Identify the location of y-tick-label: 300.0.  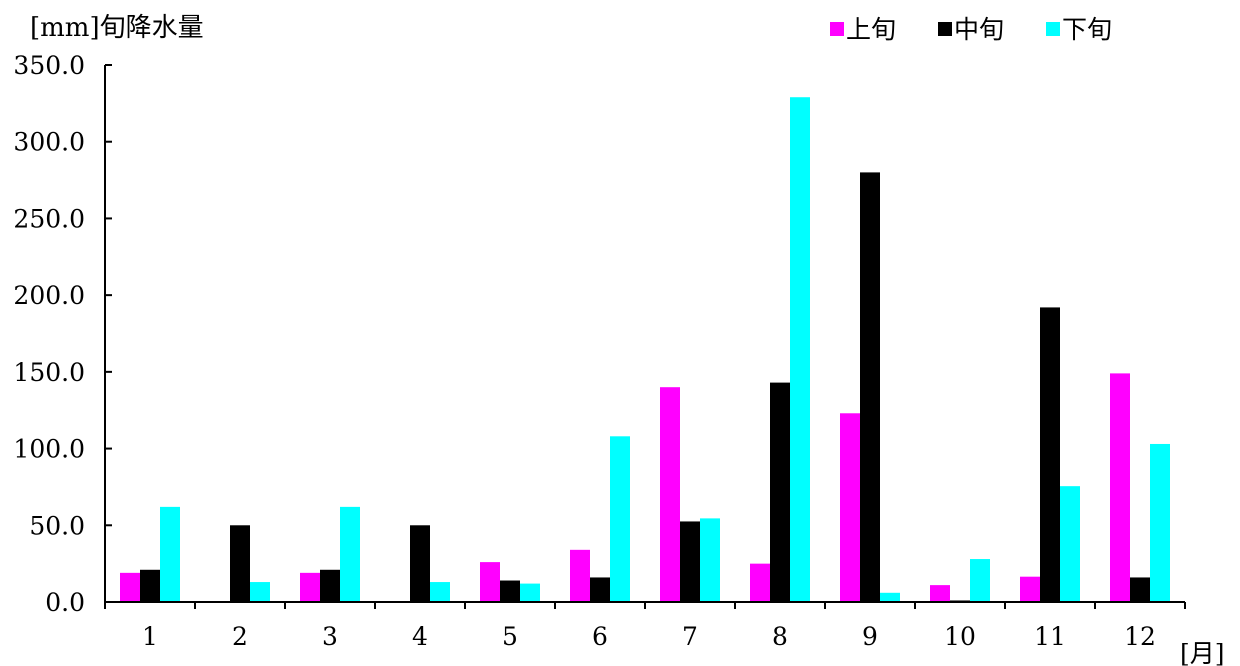
(49, 142).